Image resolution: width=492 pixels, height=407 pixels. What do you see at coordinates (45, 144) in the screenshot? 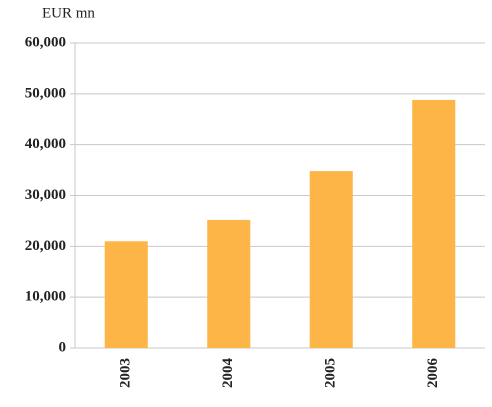
I see `y-tick-label: 40,000` at bounding box center [45, 144].